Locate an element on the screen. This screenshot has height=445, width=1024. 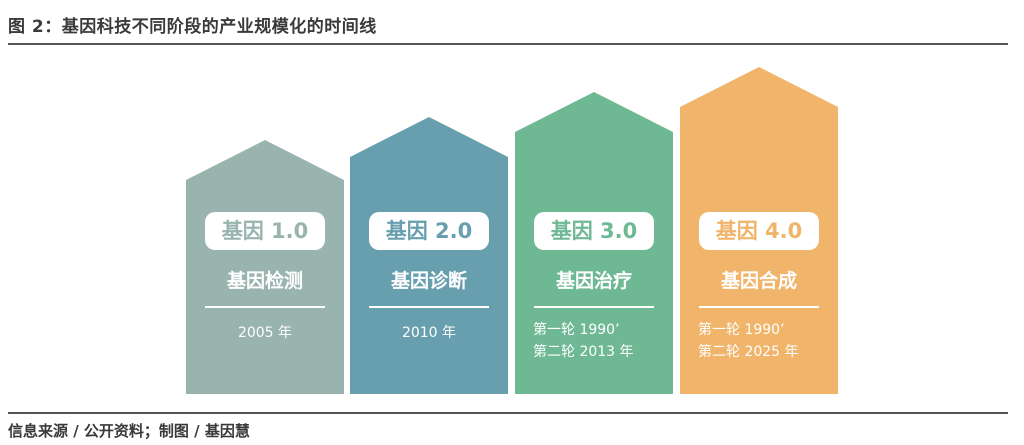
stage-1-name: 基因检测 is located at coordinates (264, 281).